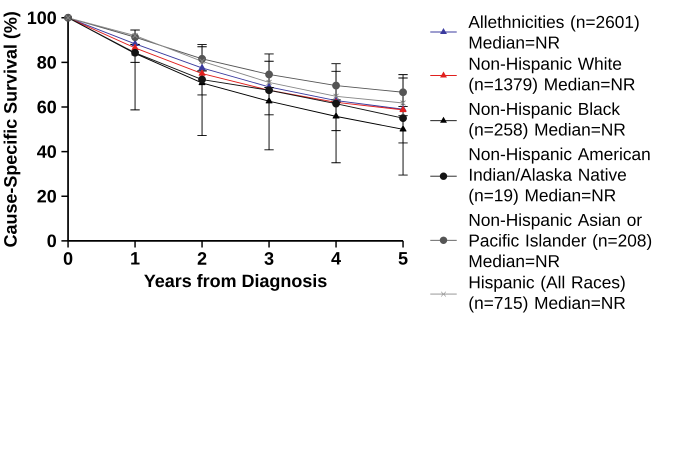  I want to click on x-tick-label: 1, so click(135, 258).